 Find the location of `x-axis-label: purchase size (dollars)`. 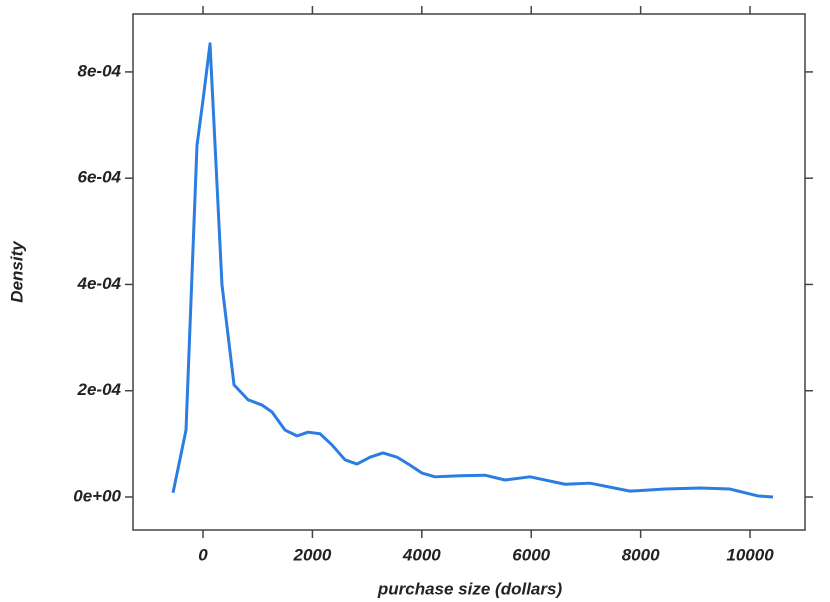

x-axis-label: purchase size (dollars) is located at coordinates (470, 588).